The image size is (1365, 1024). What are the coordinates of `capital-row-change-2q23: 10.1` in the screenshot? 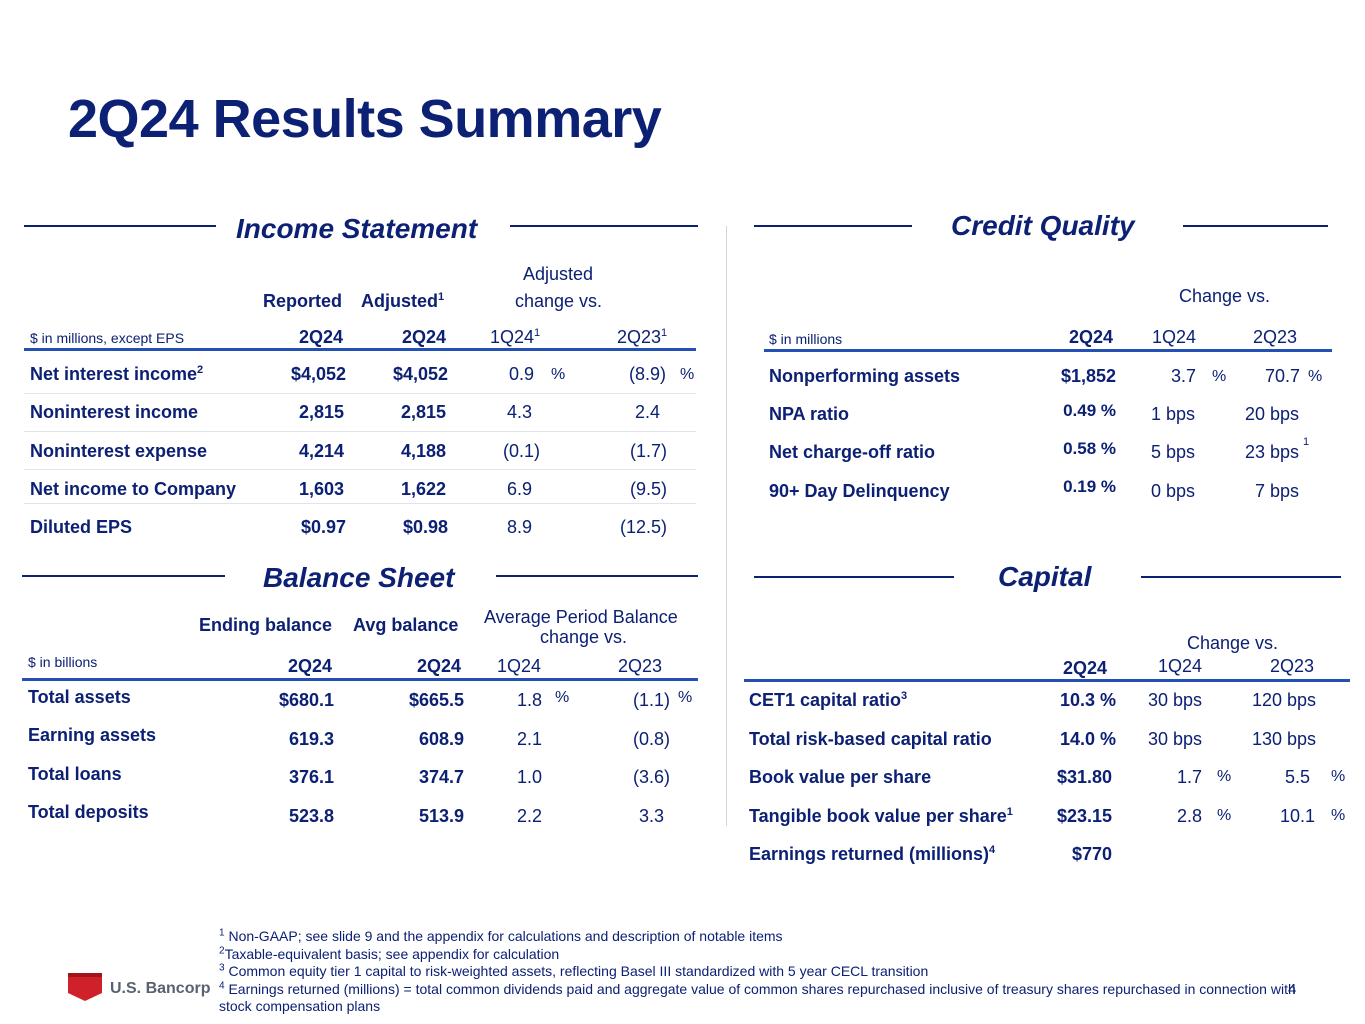 It's located at (1297, 816).